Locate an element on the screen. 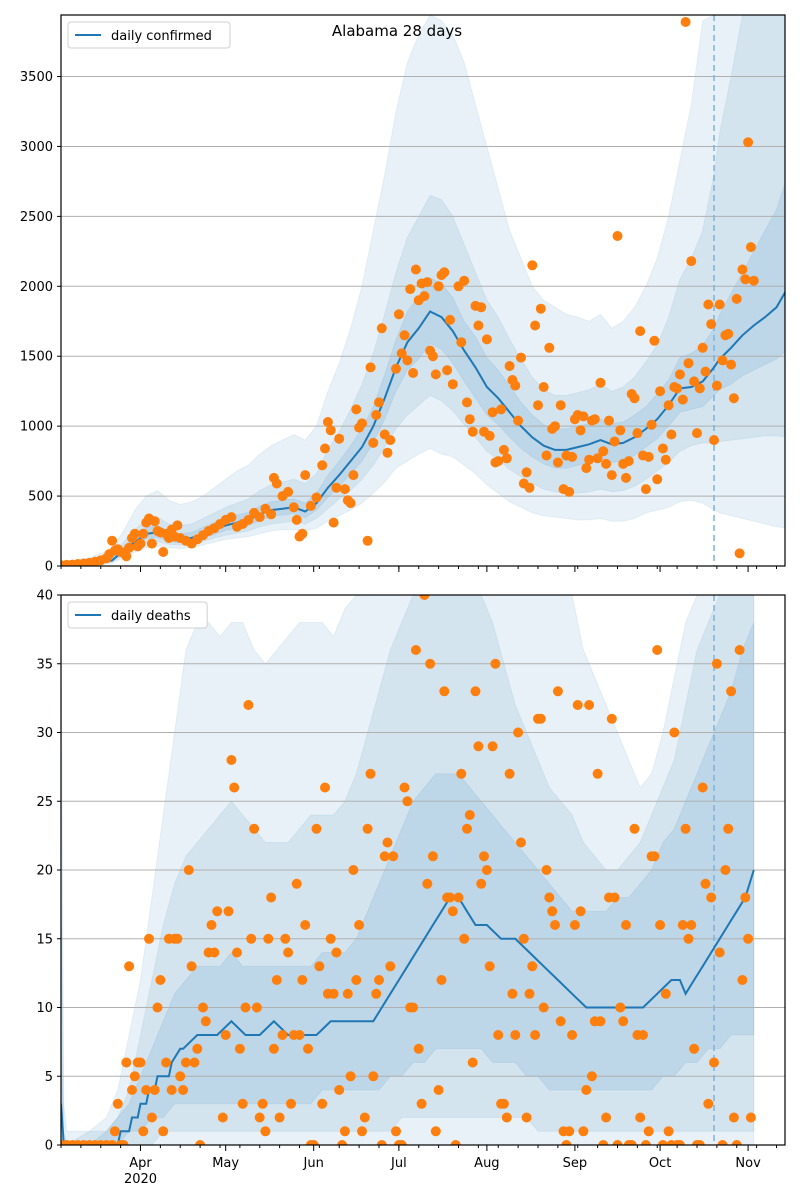 The width and height of the screenshot is (800, 1200). confirmed-ytick-label: 500 is located at coordinates (40, 497).